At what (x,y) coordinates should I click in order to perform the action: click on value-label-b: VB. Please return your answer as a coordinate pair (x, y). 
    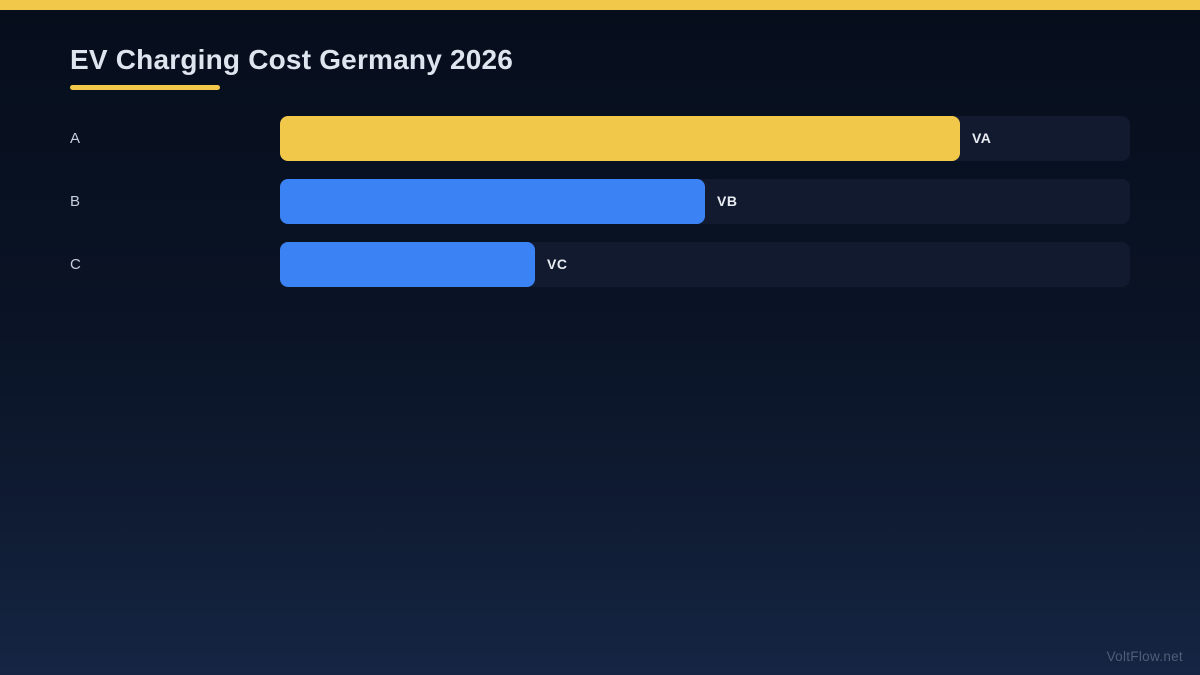
    Looking at the image, I should click on (727, 201).